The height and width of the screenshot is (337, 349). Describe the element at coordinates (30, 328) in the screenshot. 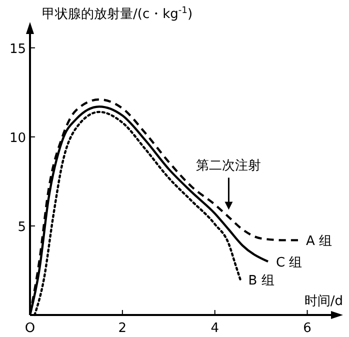

I see `x-tick-label: O` at that location.